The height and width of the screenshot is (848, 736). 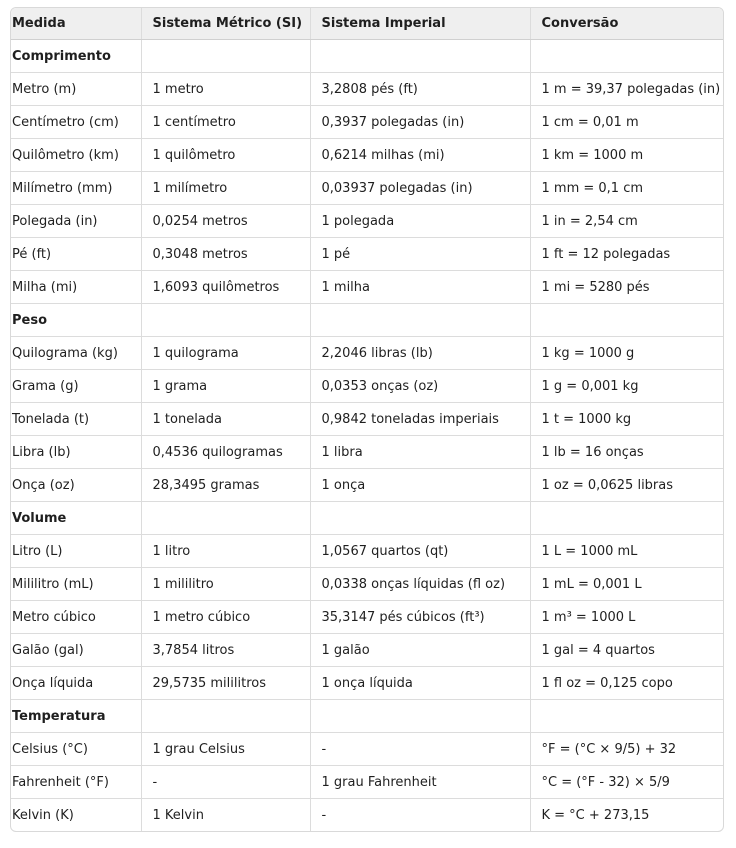 What do you see at coordinates (420, 254) in the screenshot?
I see `imperial-cell: 1 pé` at bounding box center [420, 254].